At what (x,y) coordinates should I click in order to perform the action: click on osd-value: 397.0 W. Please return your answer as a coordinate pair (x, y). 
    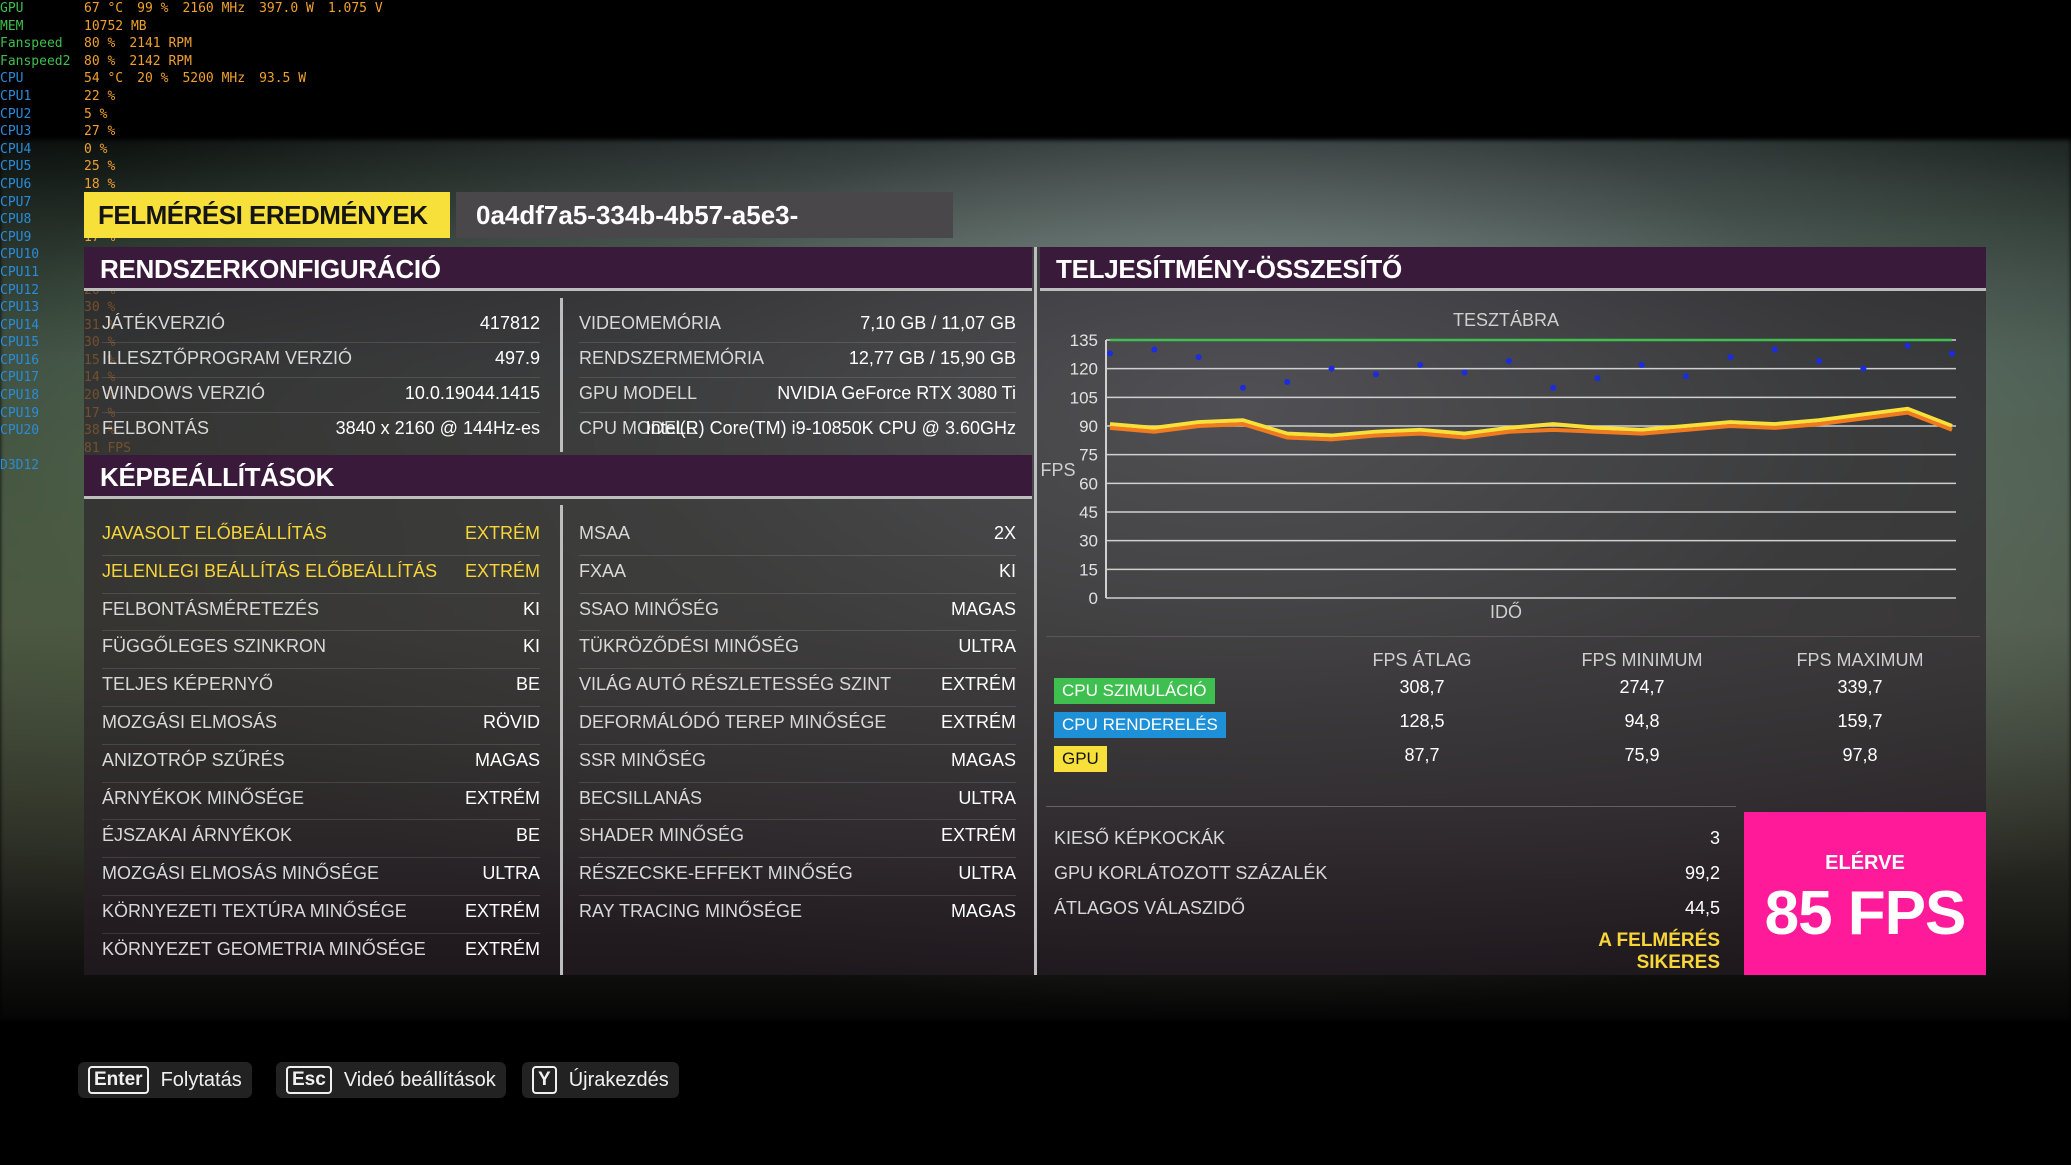
    Looking at the image, I should click on (286, 8).